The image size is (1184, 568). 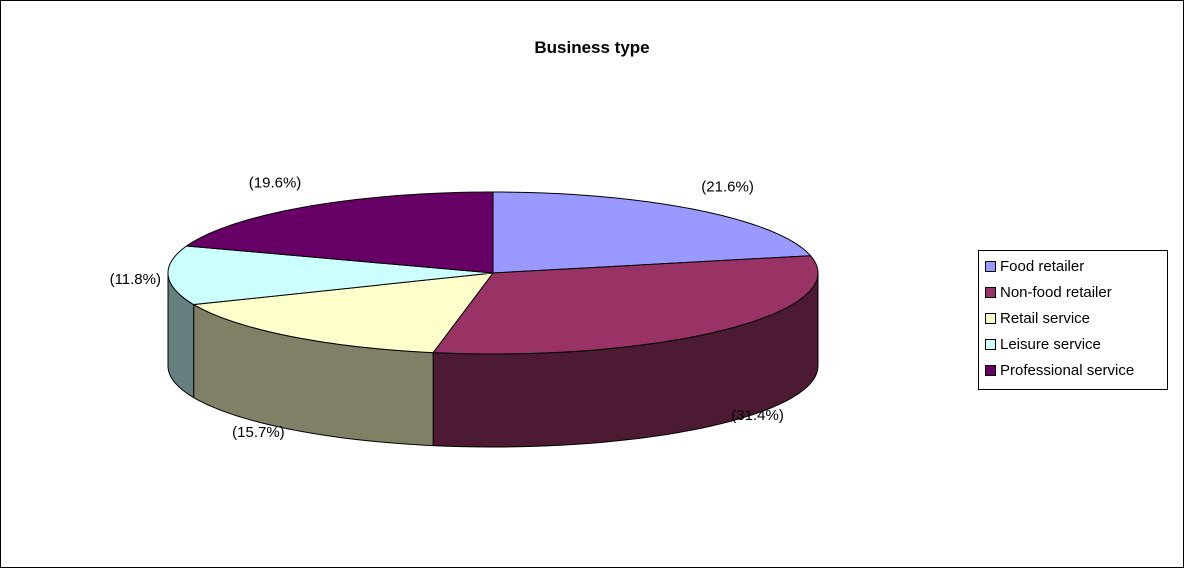 I want to click on legend-item-food-retailer: Food retailer, so click(x=1034, y=266).